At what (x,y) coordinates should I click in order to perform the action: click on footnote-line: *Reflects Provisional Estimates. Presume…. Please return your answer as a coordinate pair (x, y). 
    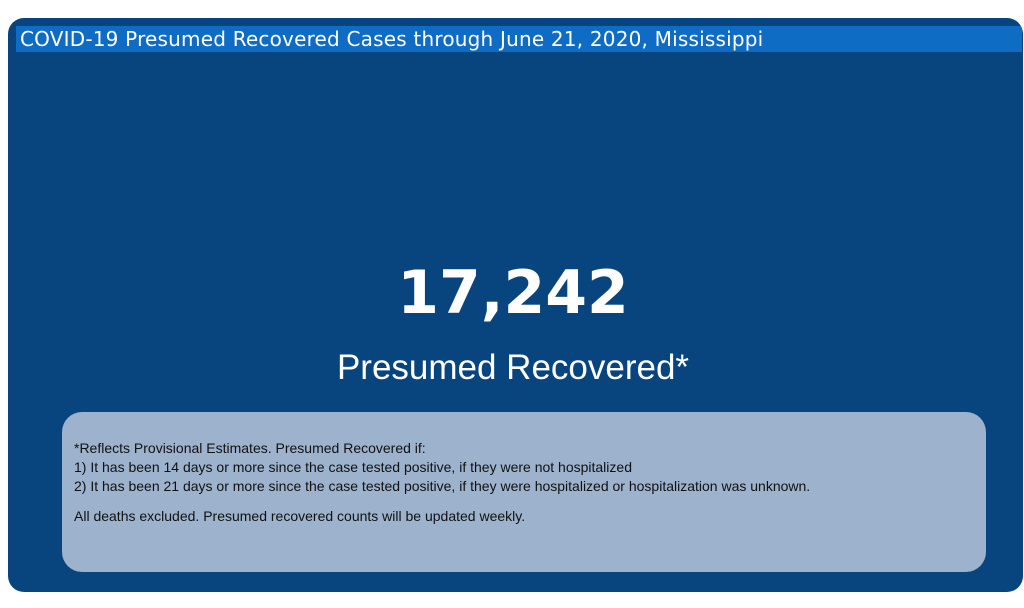
    Looking at the image, I should click on (250, 448).